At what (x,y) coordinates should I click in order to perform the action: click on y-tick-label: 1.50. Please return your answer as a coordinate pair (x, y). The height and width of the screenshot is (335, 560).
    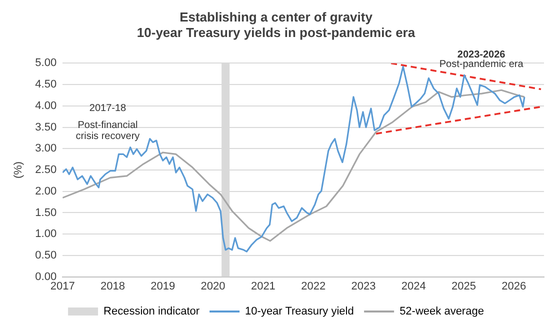
    Looking at the image, I should click on (46, 212).